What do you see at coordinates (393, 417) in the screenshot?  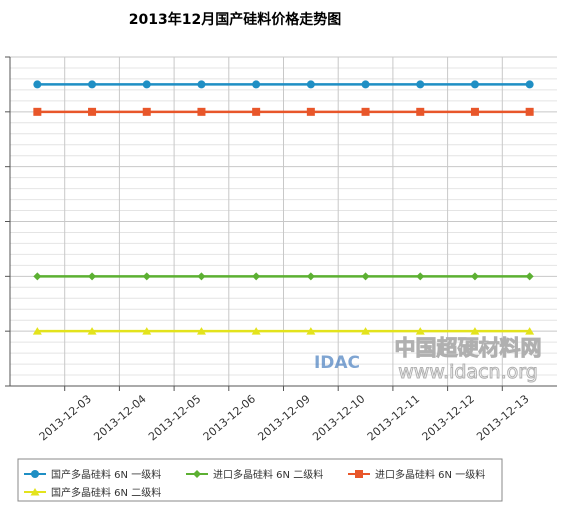 I see `x-tick-label: 2013-12-11` at bounding box center [393, 417].